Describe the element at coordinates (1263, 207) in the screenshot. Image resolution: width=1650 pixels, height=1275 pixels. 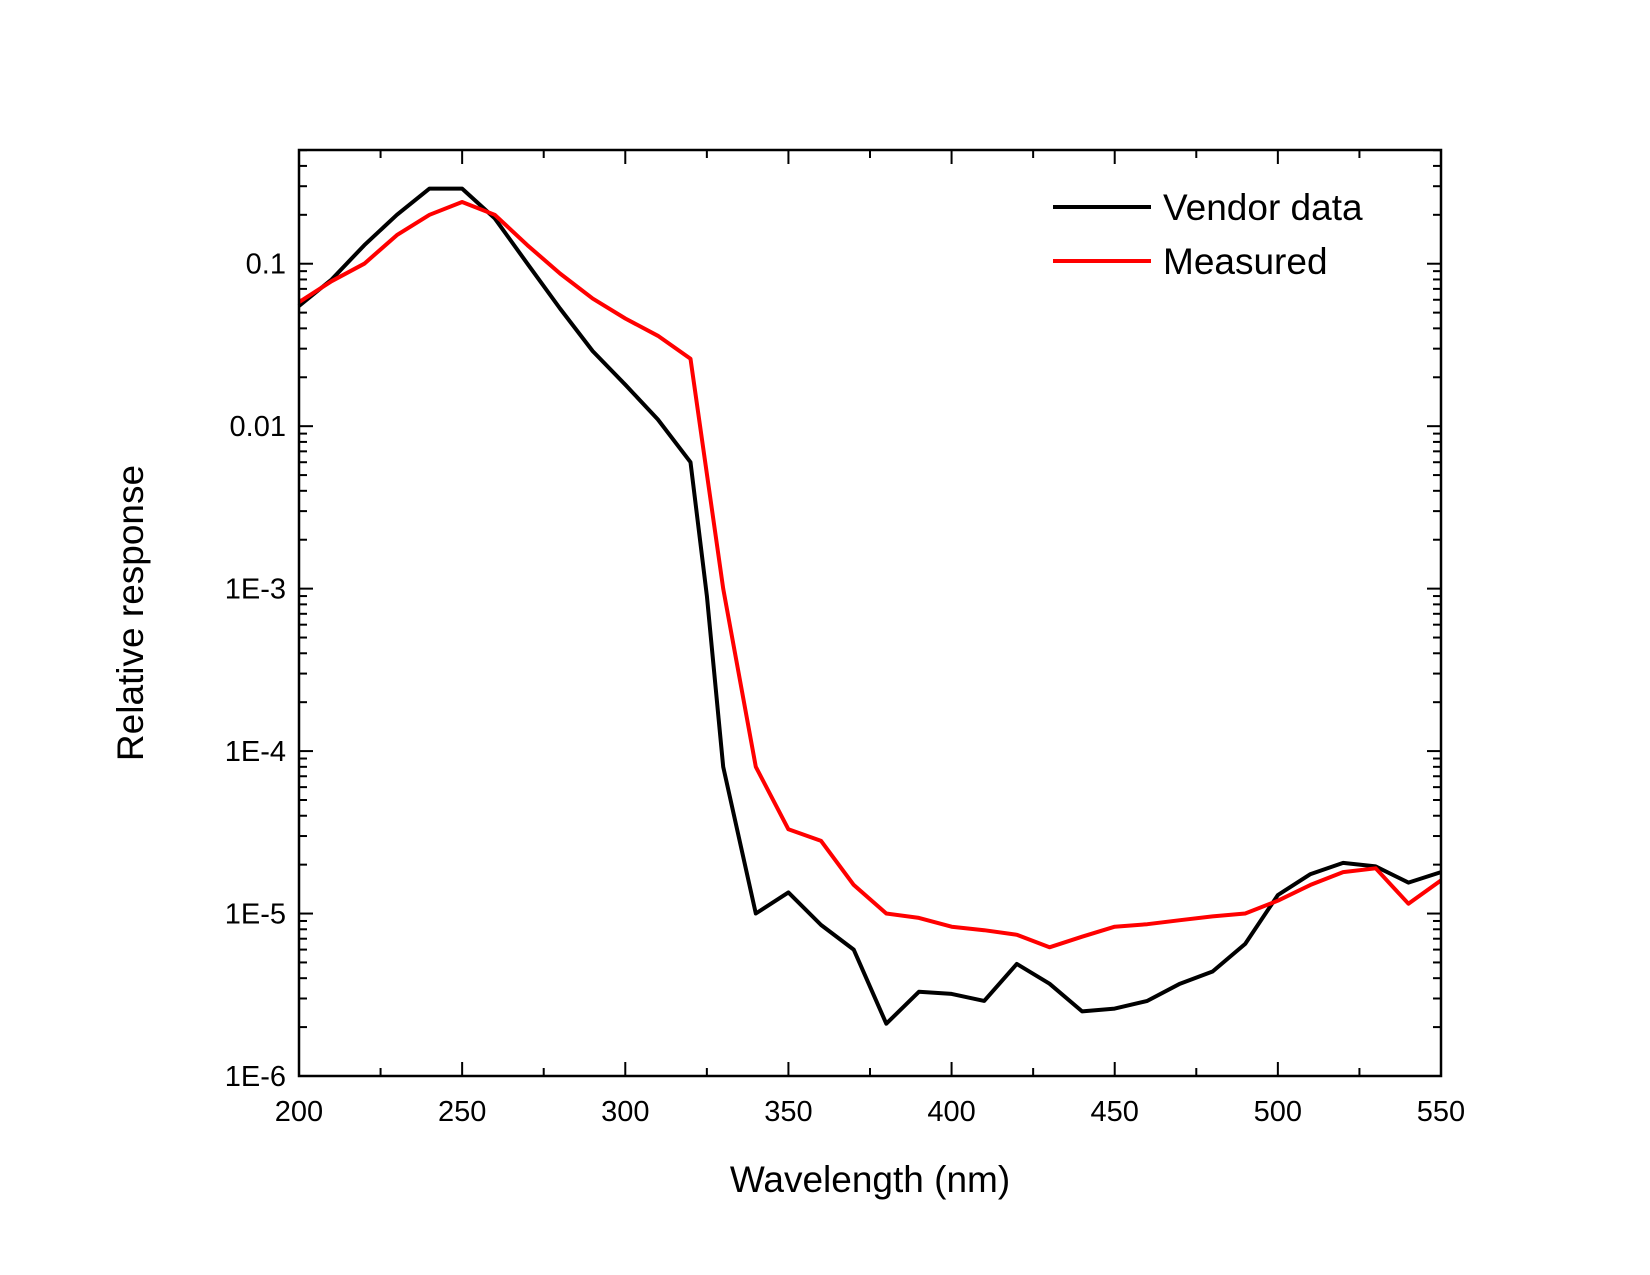
I see `legend-label: Vendor data` at that location.